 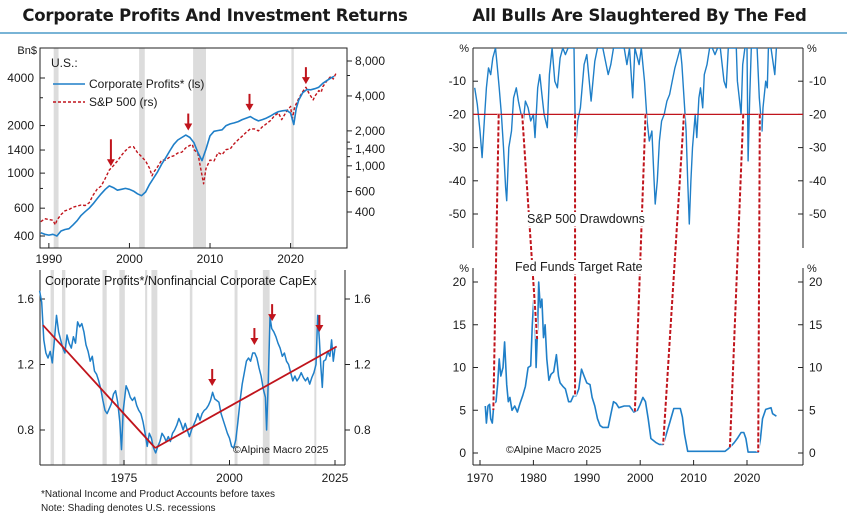 I want to click on right-chart-title: All Bulls Are Slaughtered By The Fed, so click(x=639, y=15).